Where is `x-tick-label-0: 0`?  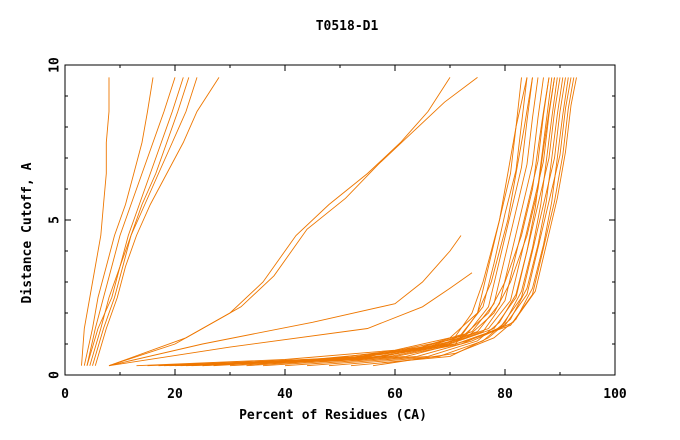 x-tick-label-0: 0 is located at coordinates (65, 394).